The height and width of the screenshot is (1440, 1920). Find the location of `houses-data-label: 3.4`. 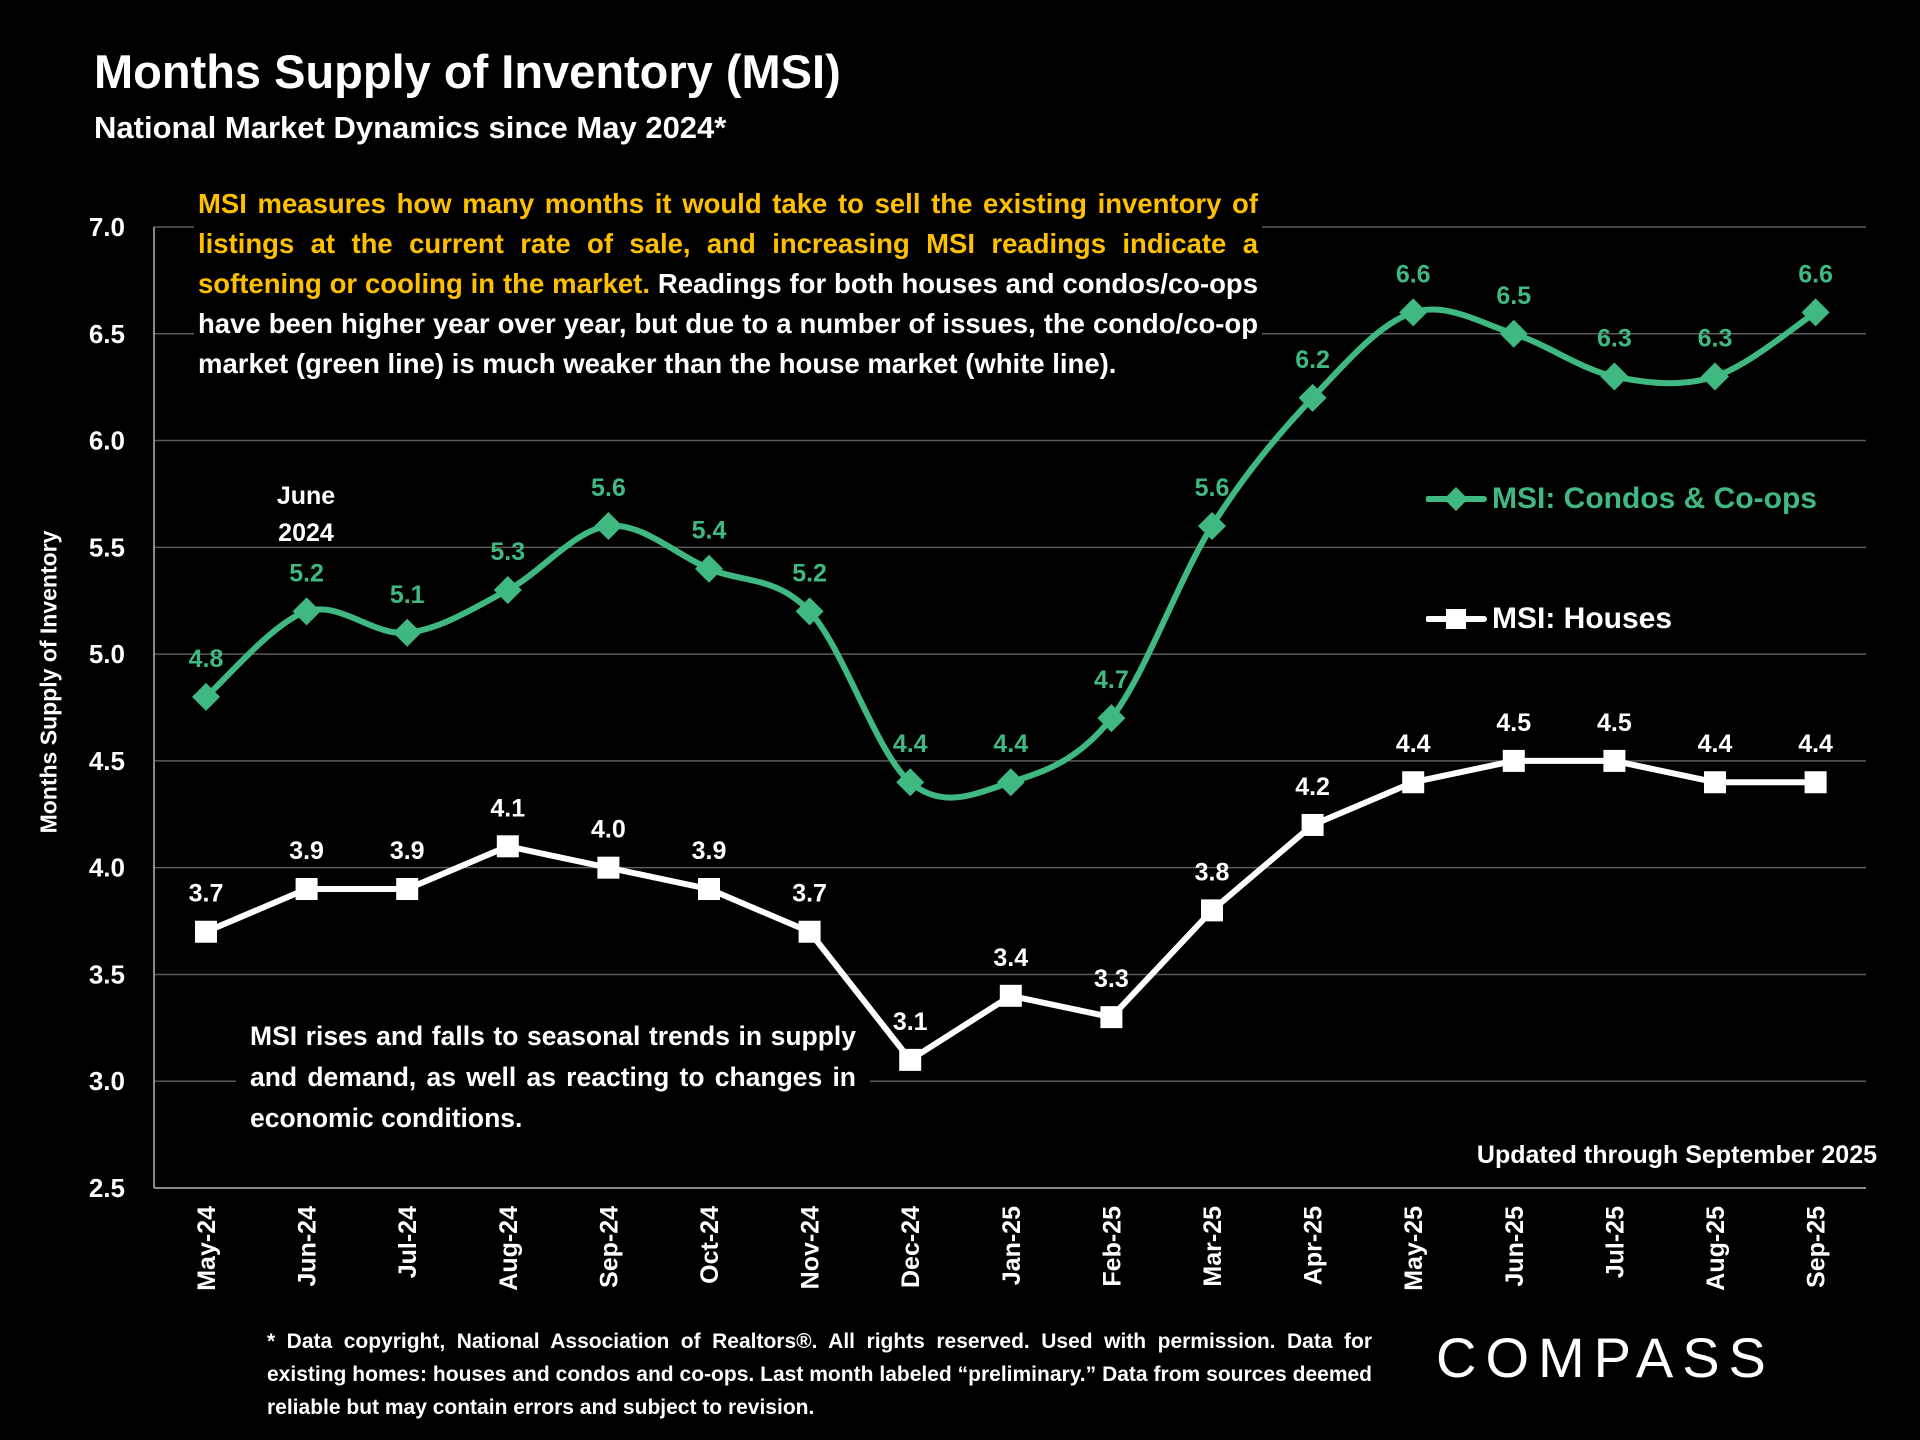

houses-data-label: 3.4 is located at coordinates (1010, 958).